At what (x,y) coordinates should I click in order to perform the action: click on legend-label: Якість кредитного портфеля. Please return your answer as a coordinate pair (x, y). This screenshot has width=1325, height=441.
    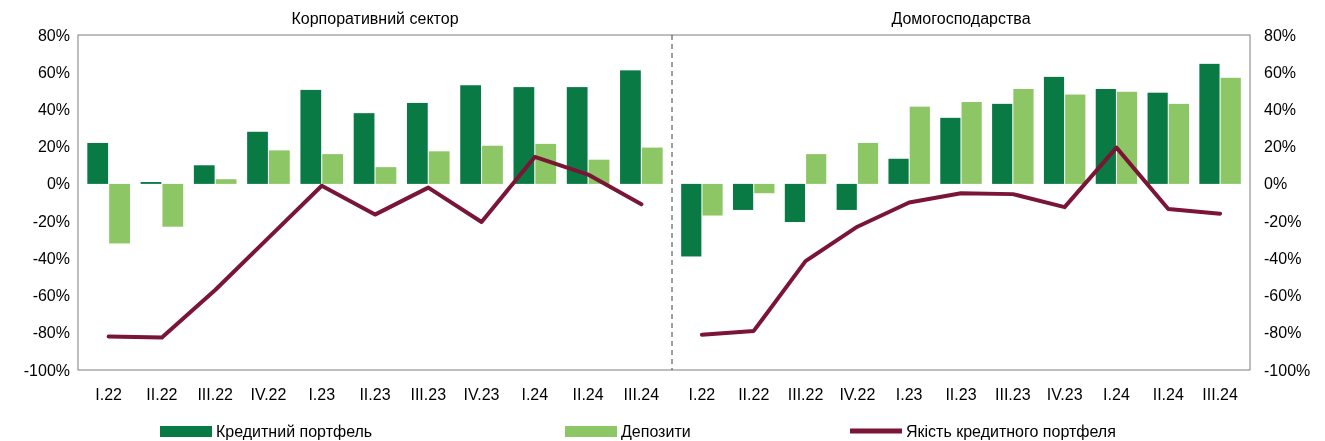
    Looking at the image, I should click on (1011, 431).